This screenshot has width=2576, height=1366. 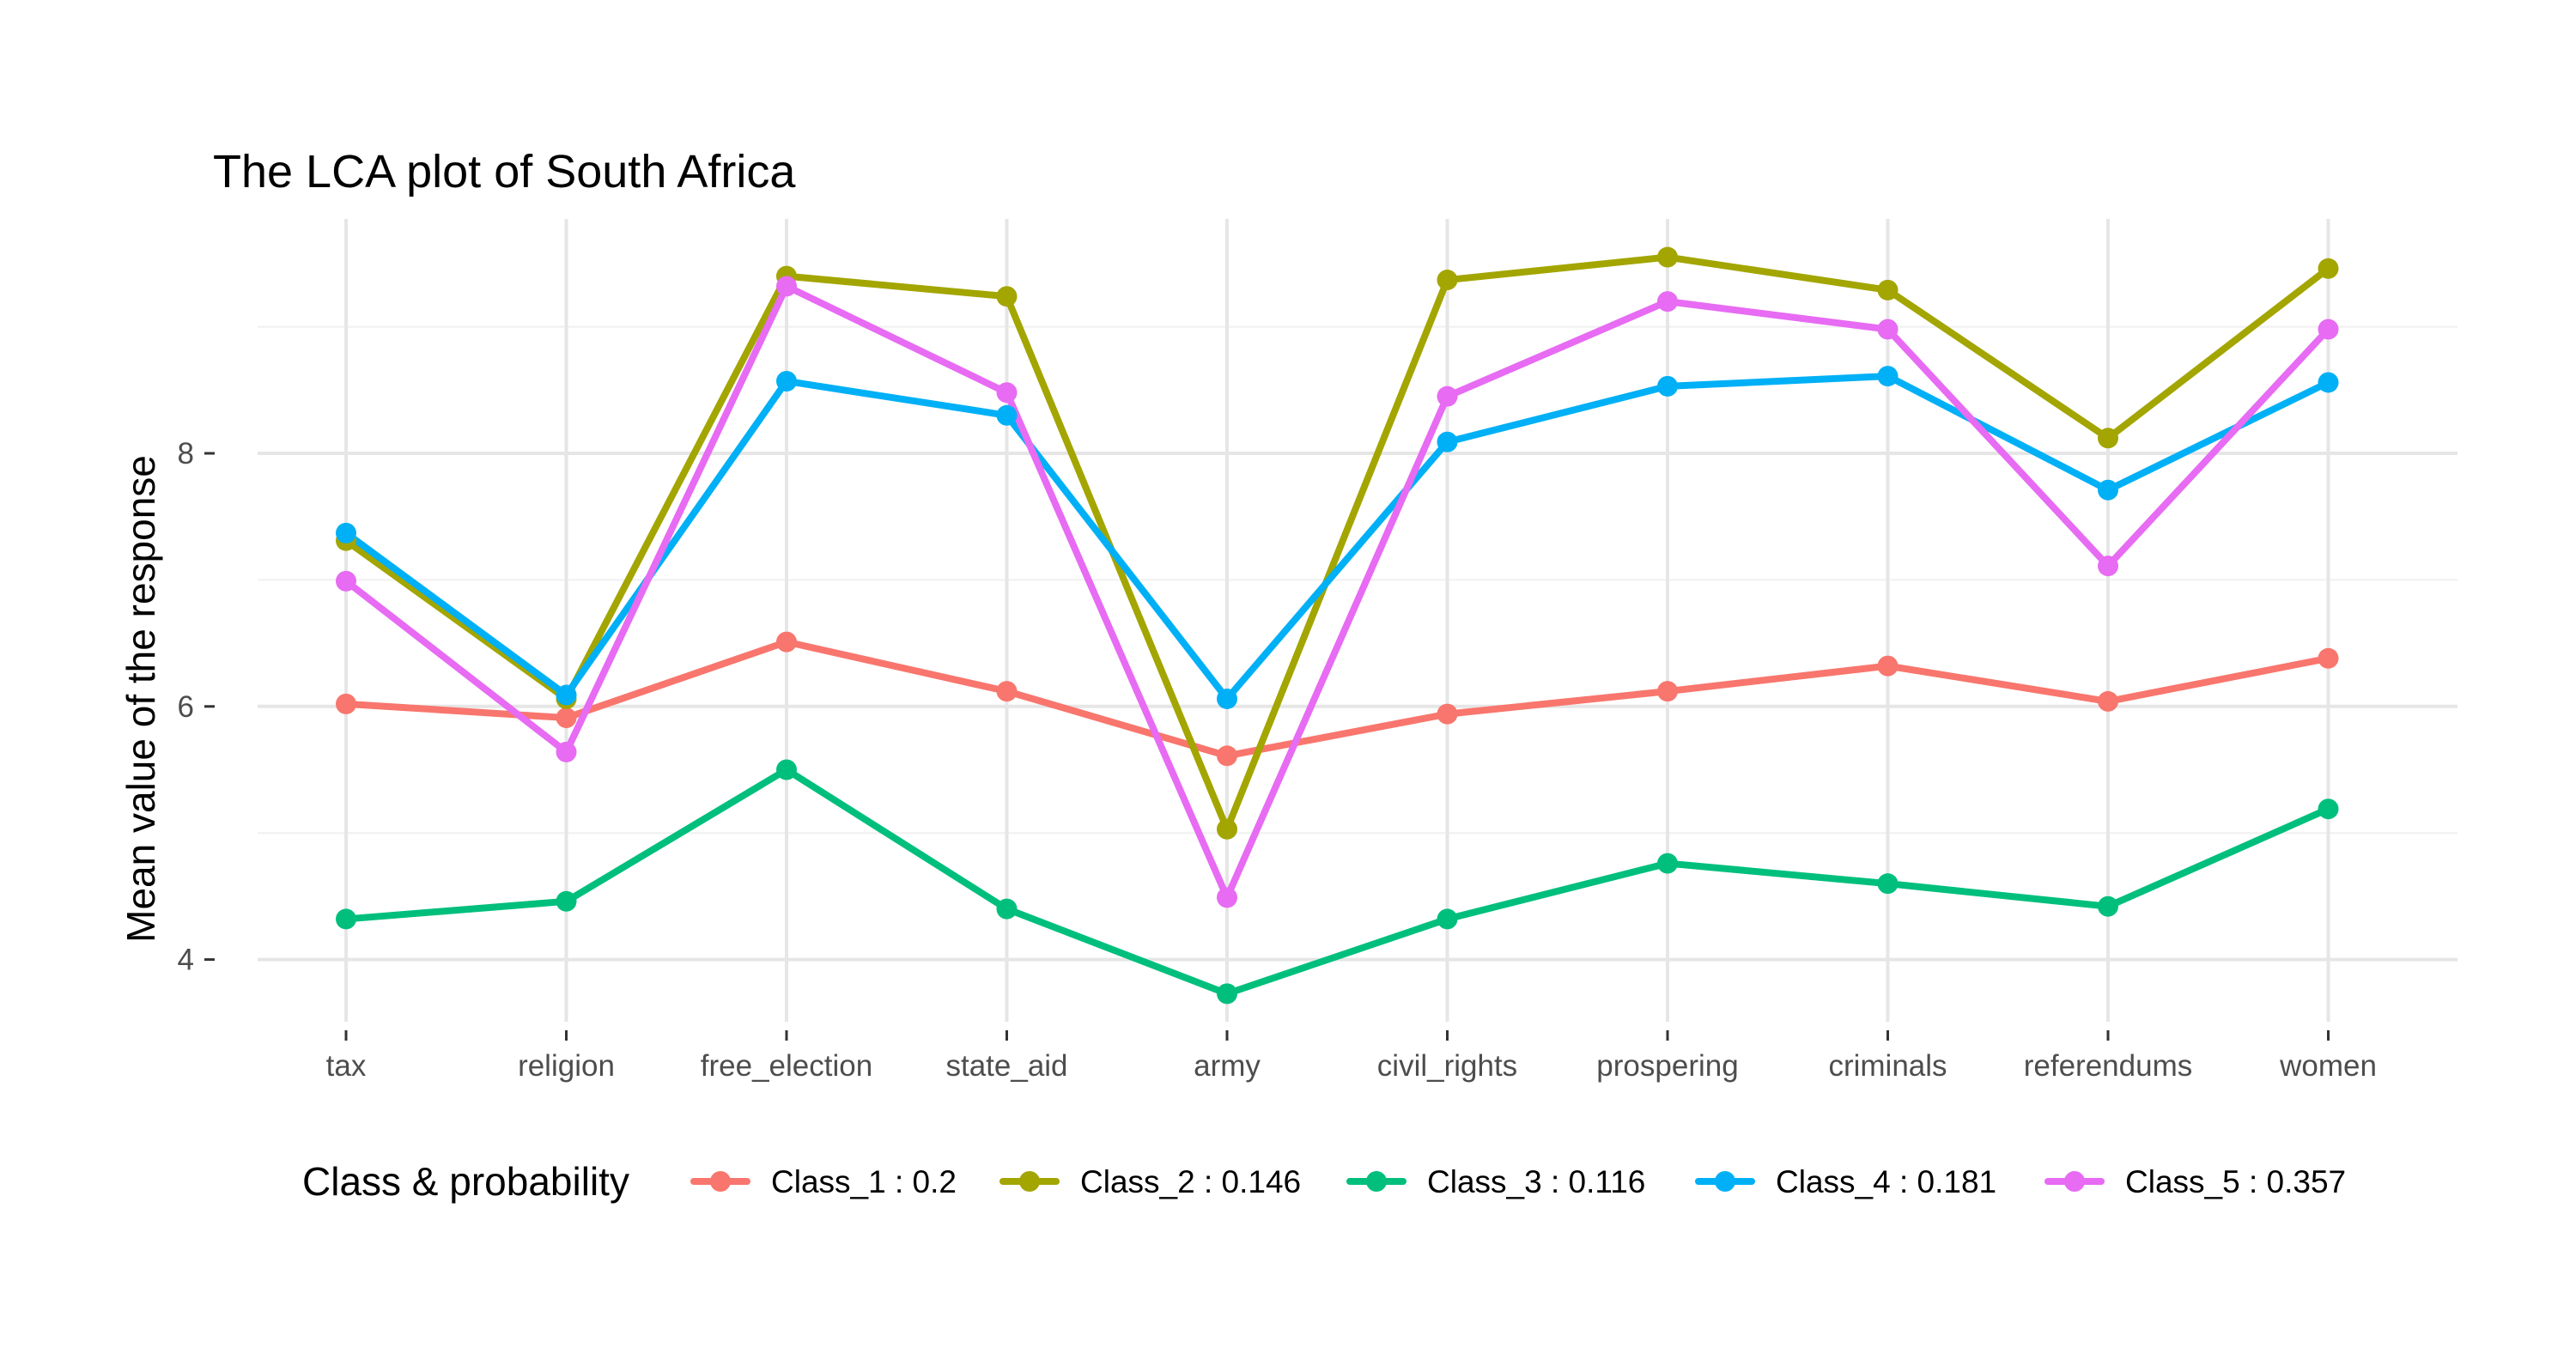 What do you see at coordinates (346, 1066) in the screenshot?
I see `x-tick-label: tax` at bounding box center [346, 1066].